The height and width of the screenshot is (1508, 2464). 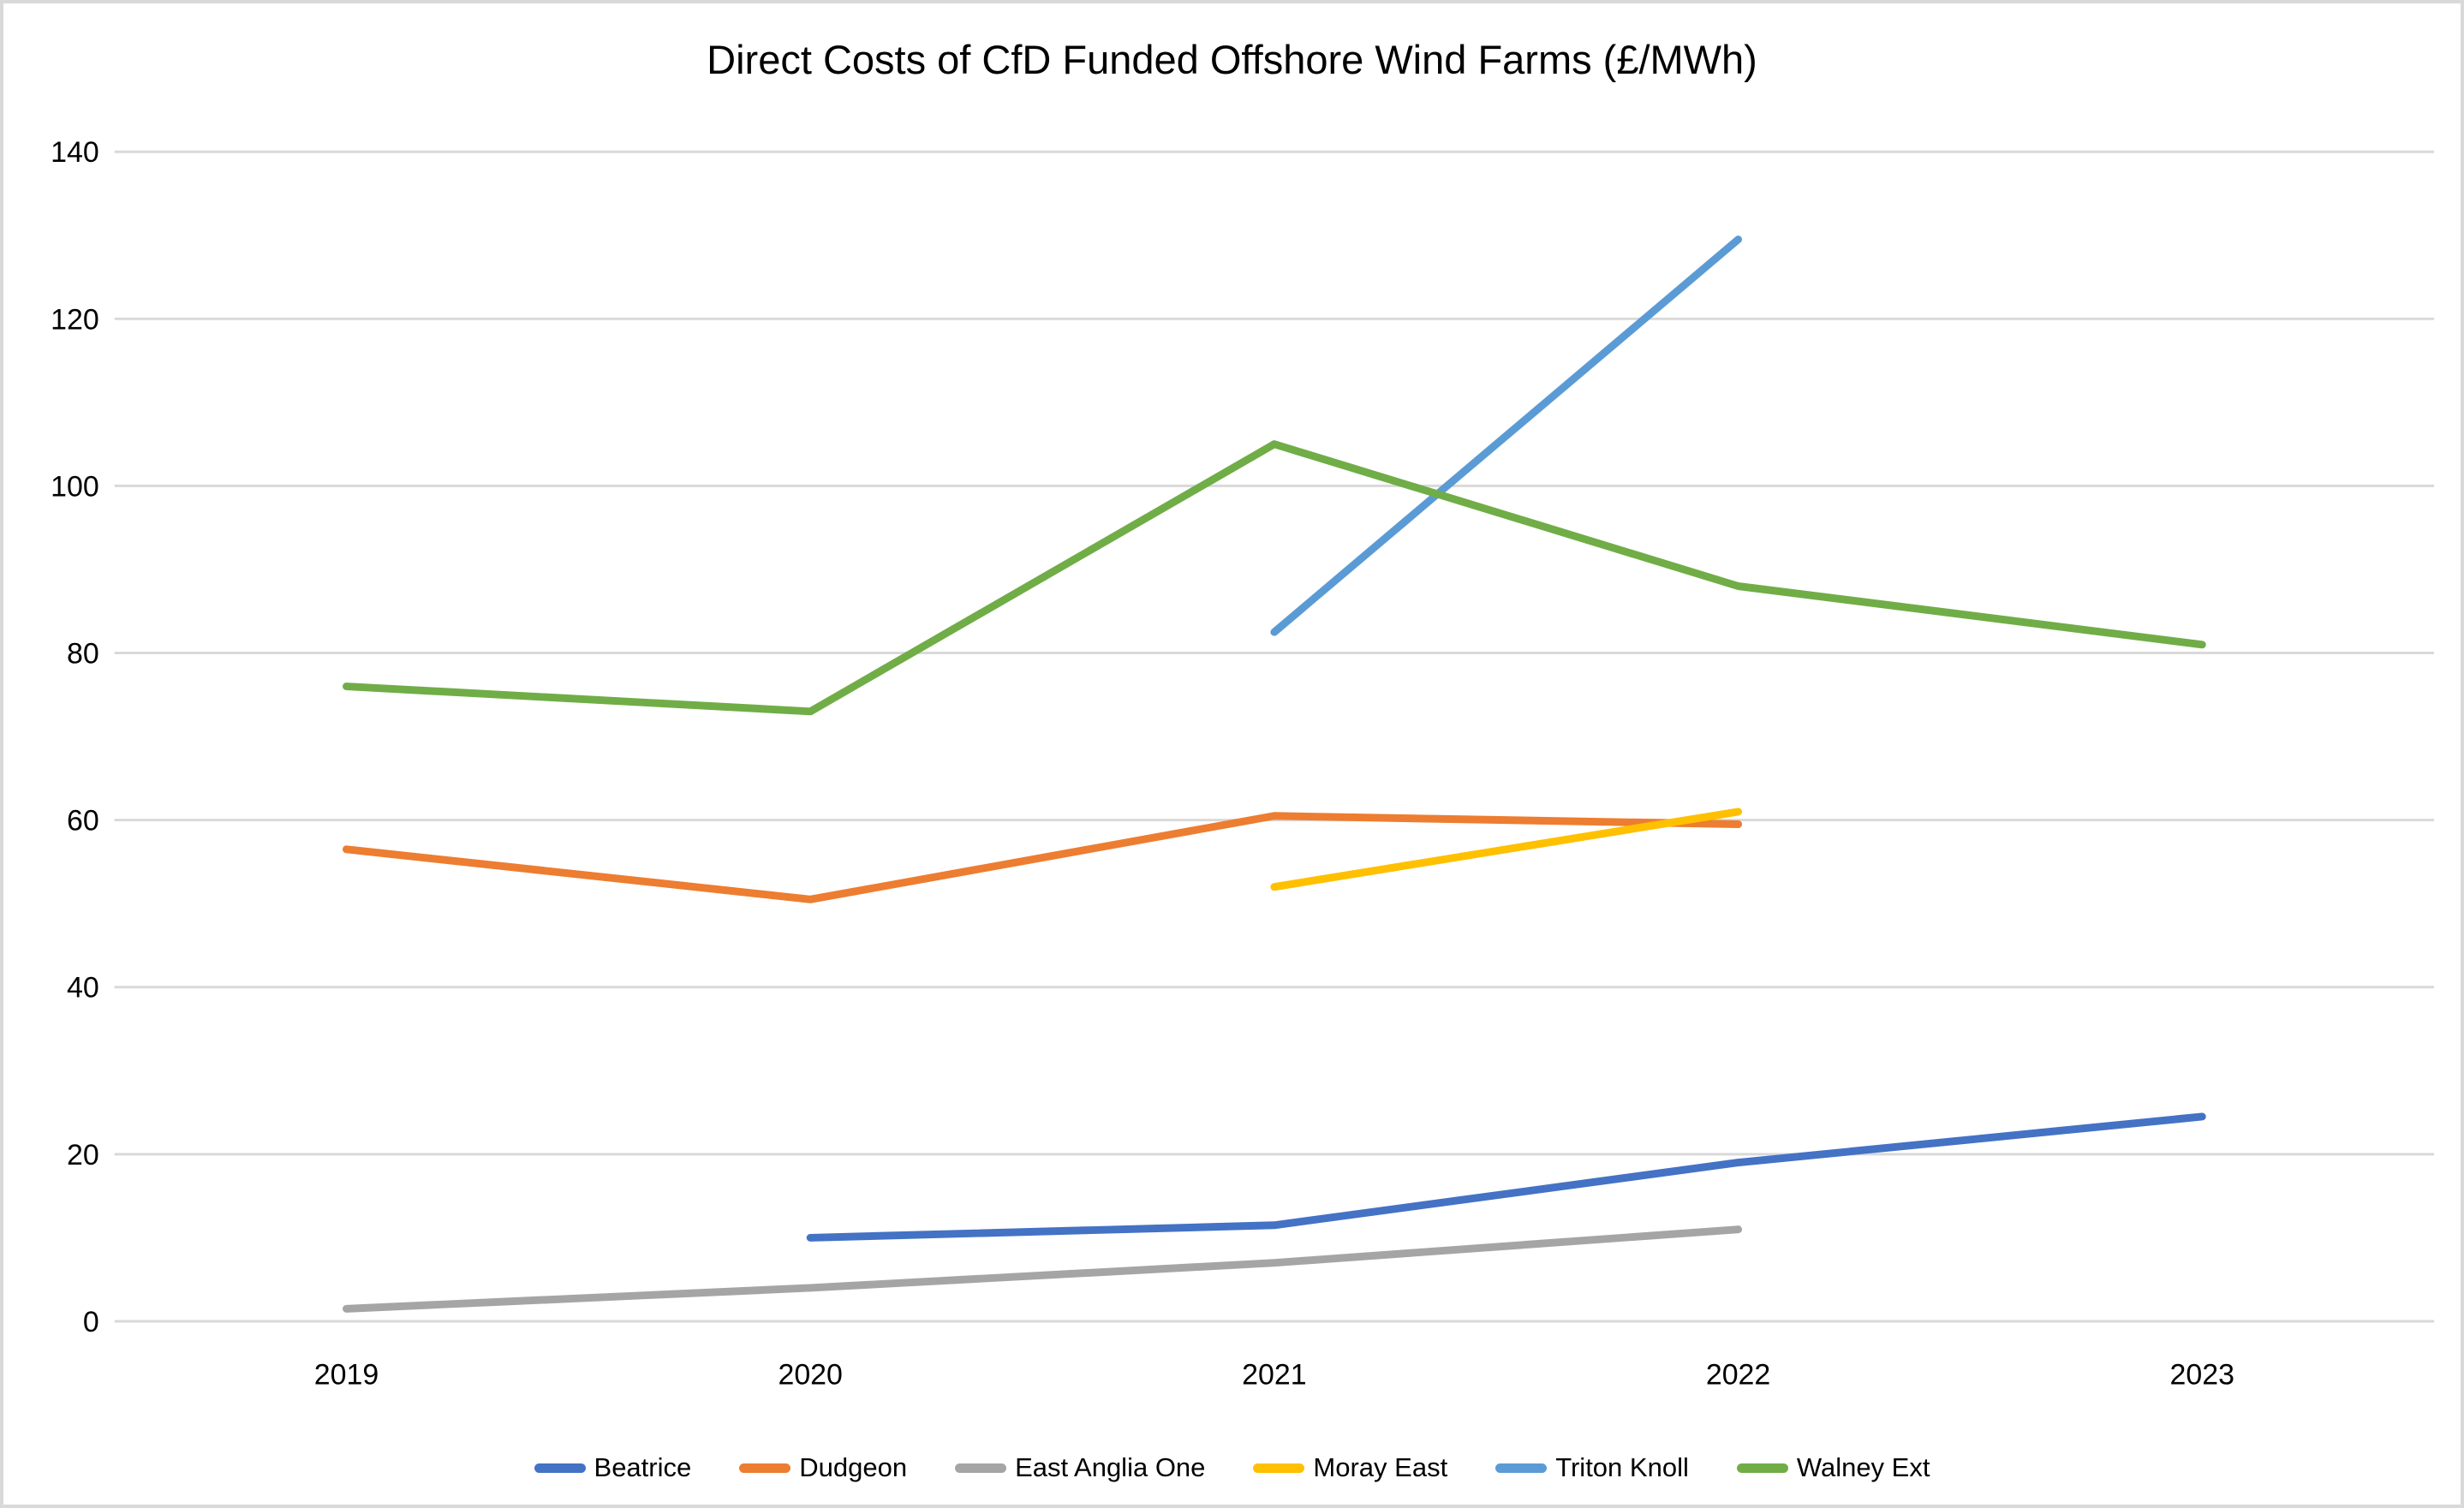 I want to click on legend-item-moray-east: Moray East, so click(x=1350, y=1467).